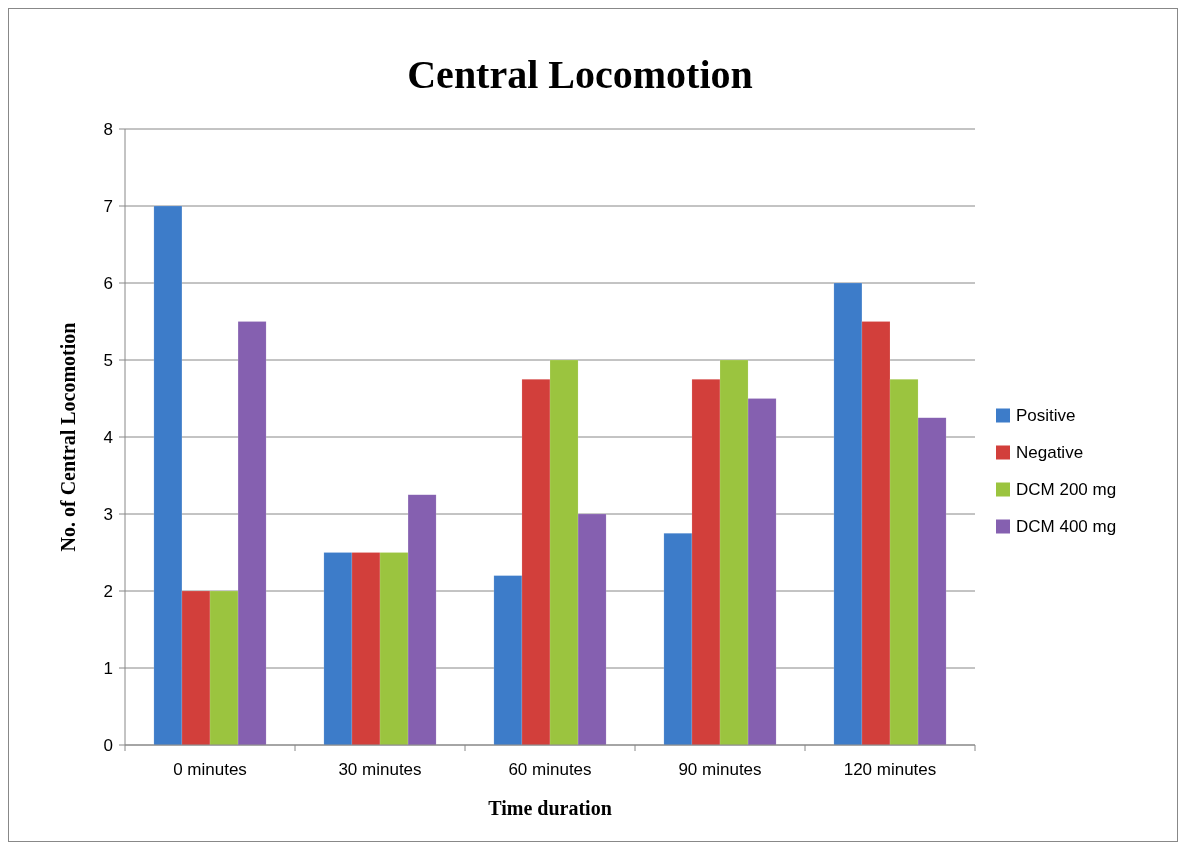 The width and height of the screenshot is (1186, 850). Describe the element at coordinates (108, 129) in the screenshot. I see `y-tick-label: 8` at that location.